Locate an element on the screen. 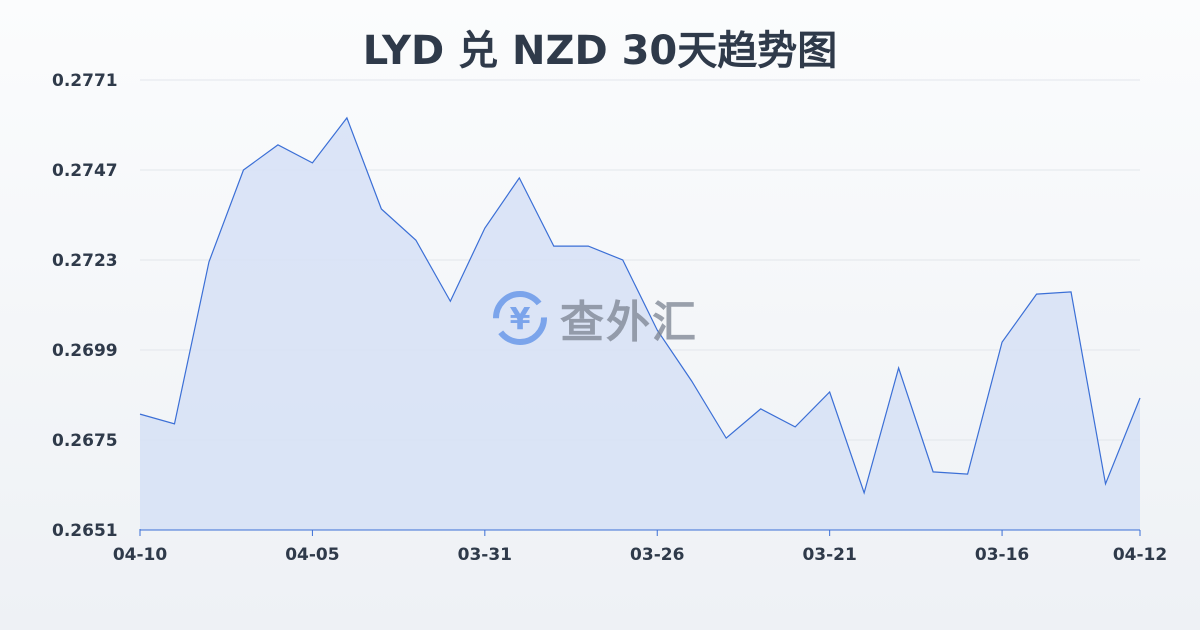 The image size is (1200, 630). y-tick-label: 0.2675 is located at coordinates (85, 441).